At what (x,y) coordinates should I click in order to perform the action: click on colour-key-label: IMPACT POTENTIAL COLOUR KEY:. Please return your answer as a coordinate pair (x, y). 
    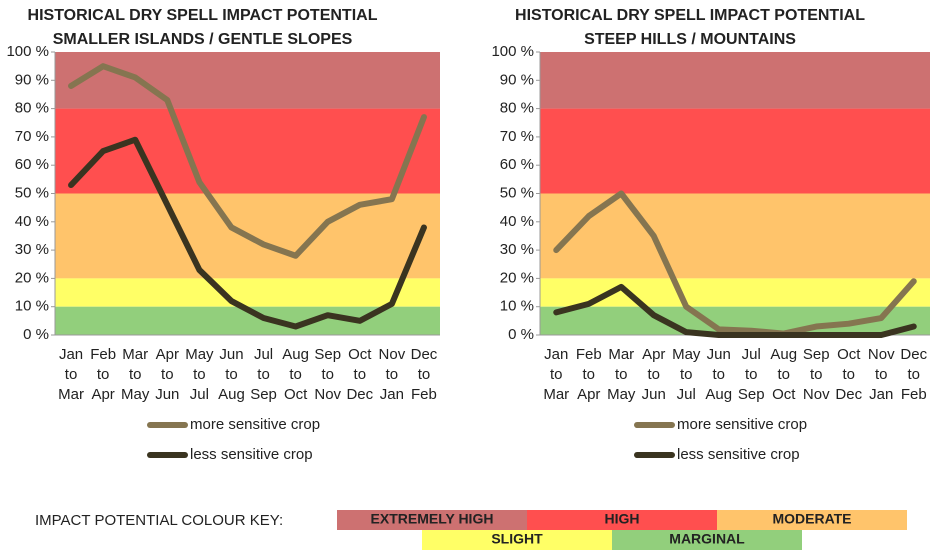
    Looking at the image, I should click on (159, 520).